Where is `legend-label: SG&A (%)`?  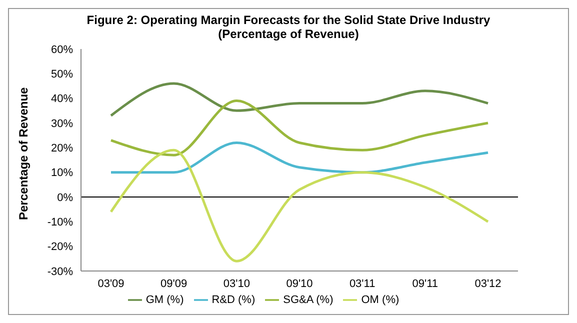
legend-label: SG&A (%) is located at coordinates (308, 300).